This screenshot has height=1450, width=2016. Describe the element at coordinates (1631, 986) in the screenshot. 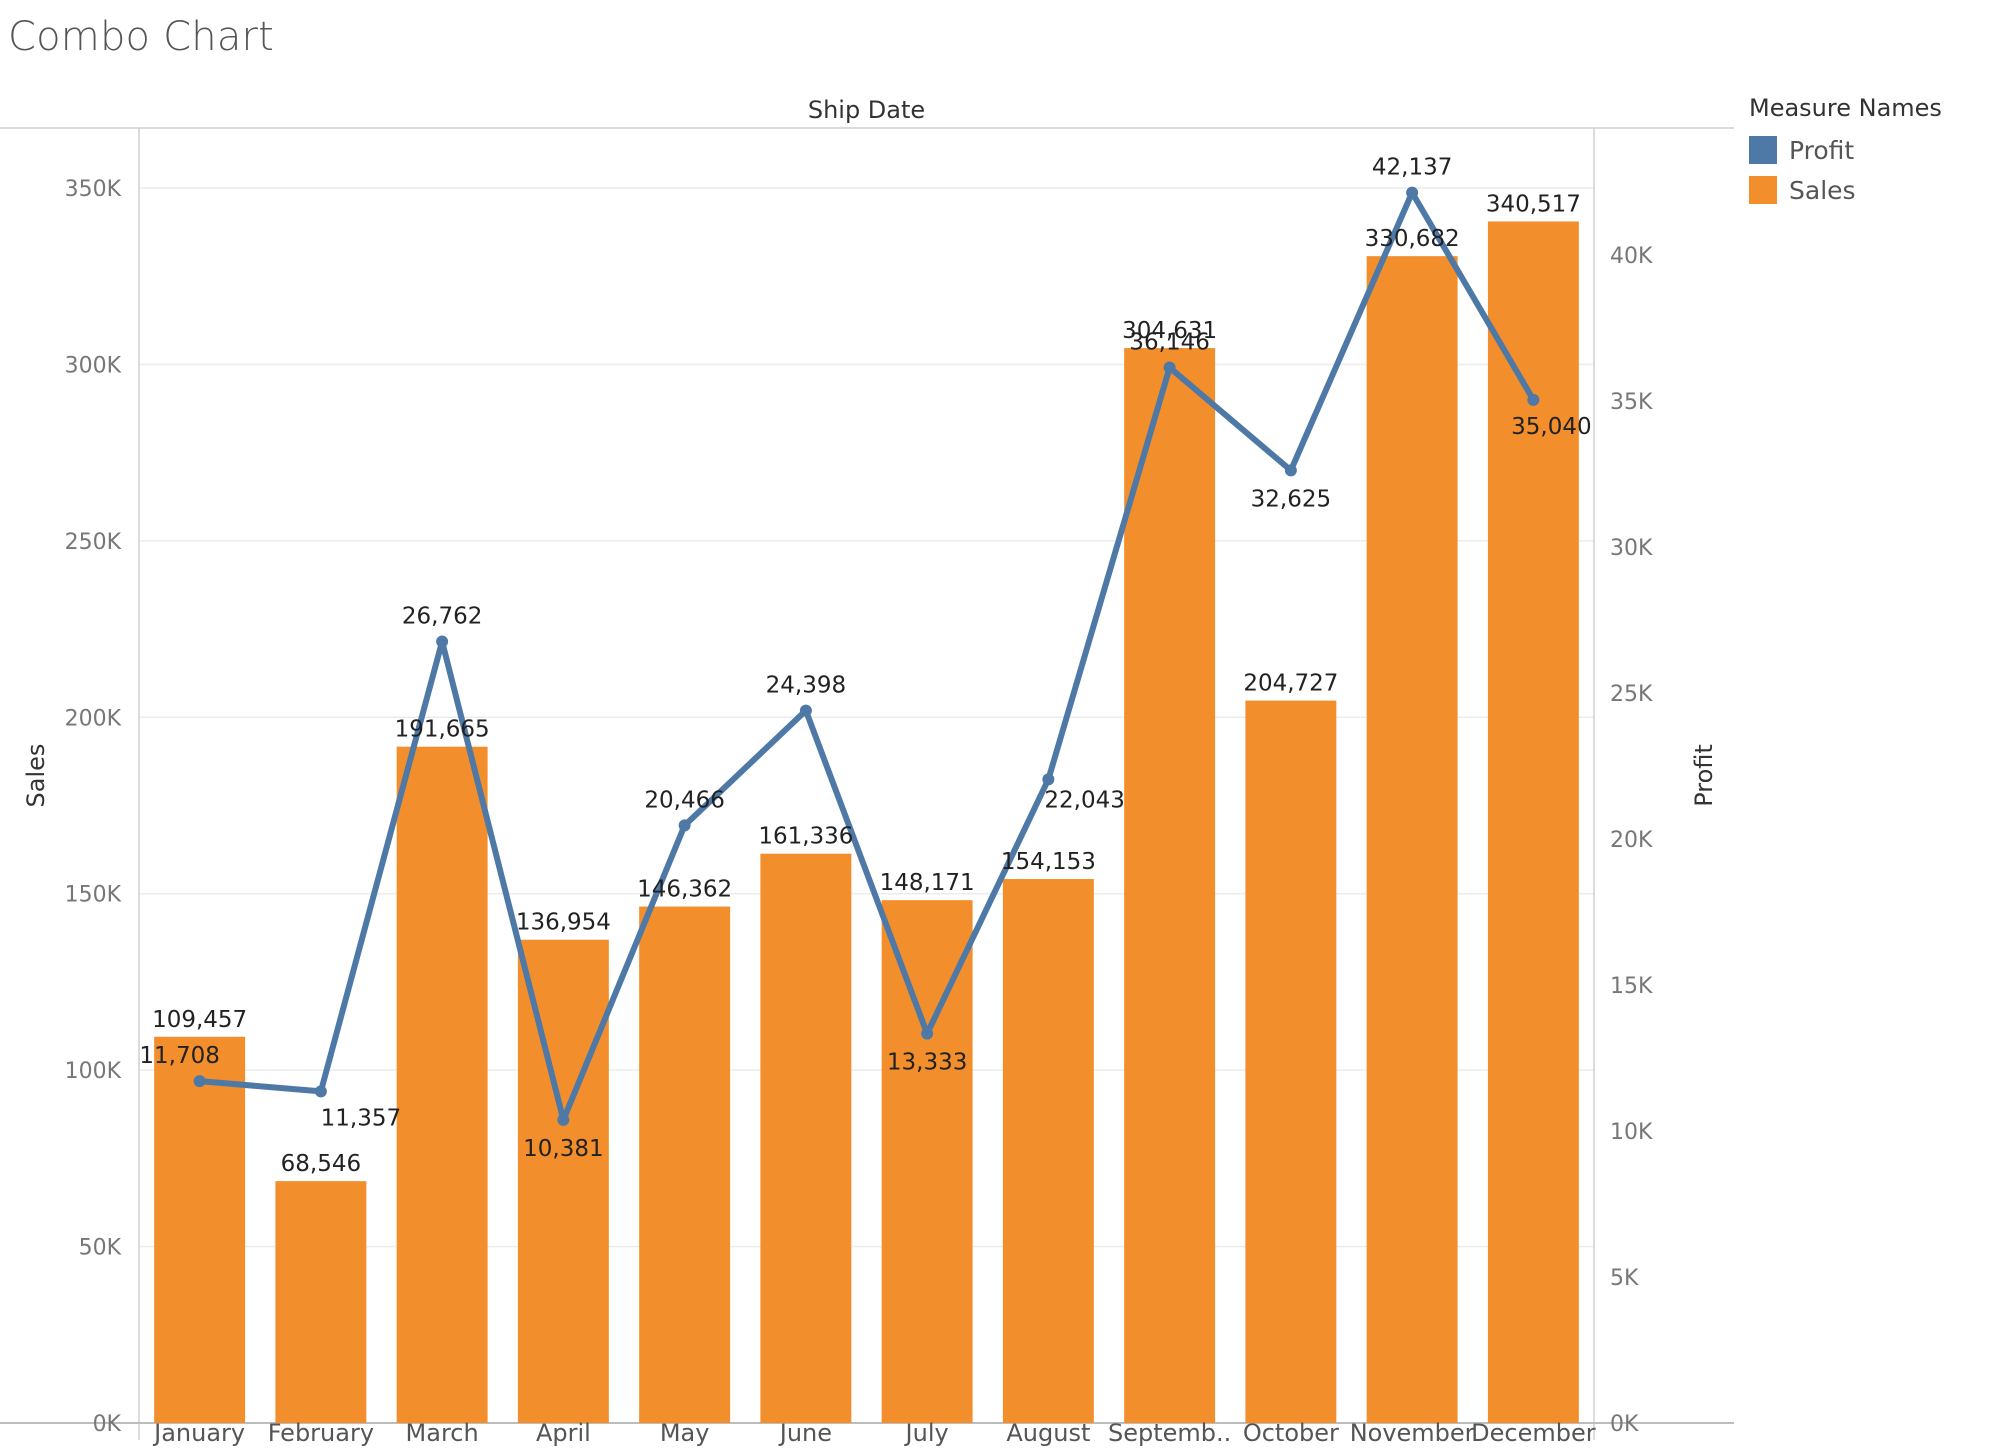

I see `right-tick-label: 15K` at that location.